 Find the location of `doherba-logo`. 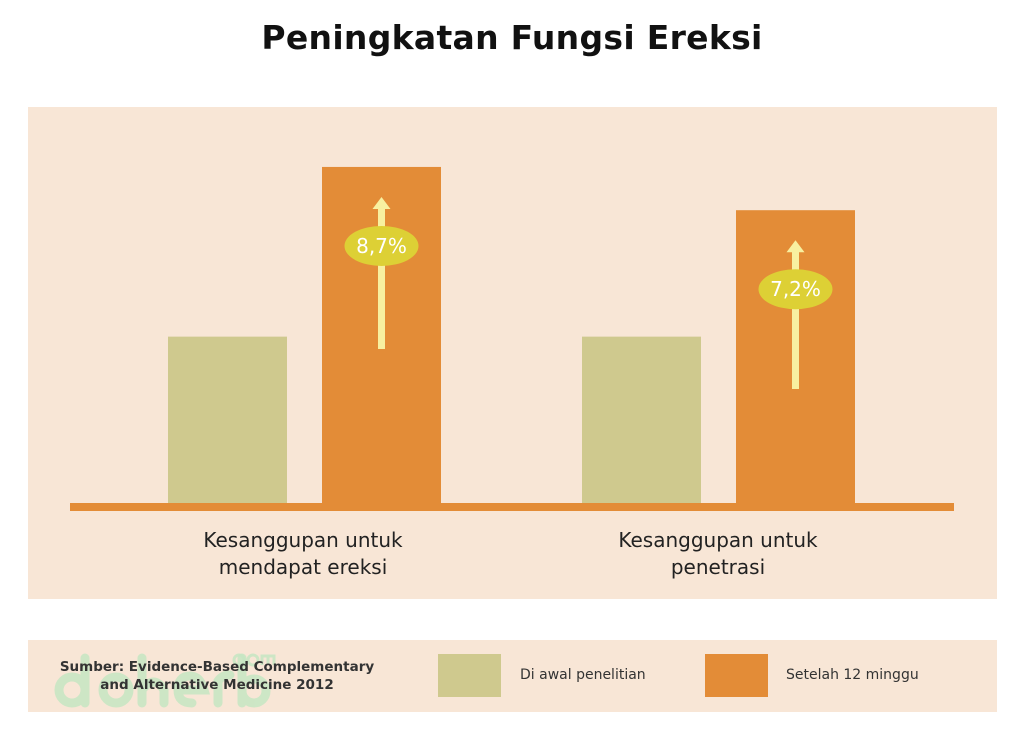

doherba-logo is located at coordinates (165, 680).